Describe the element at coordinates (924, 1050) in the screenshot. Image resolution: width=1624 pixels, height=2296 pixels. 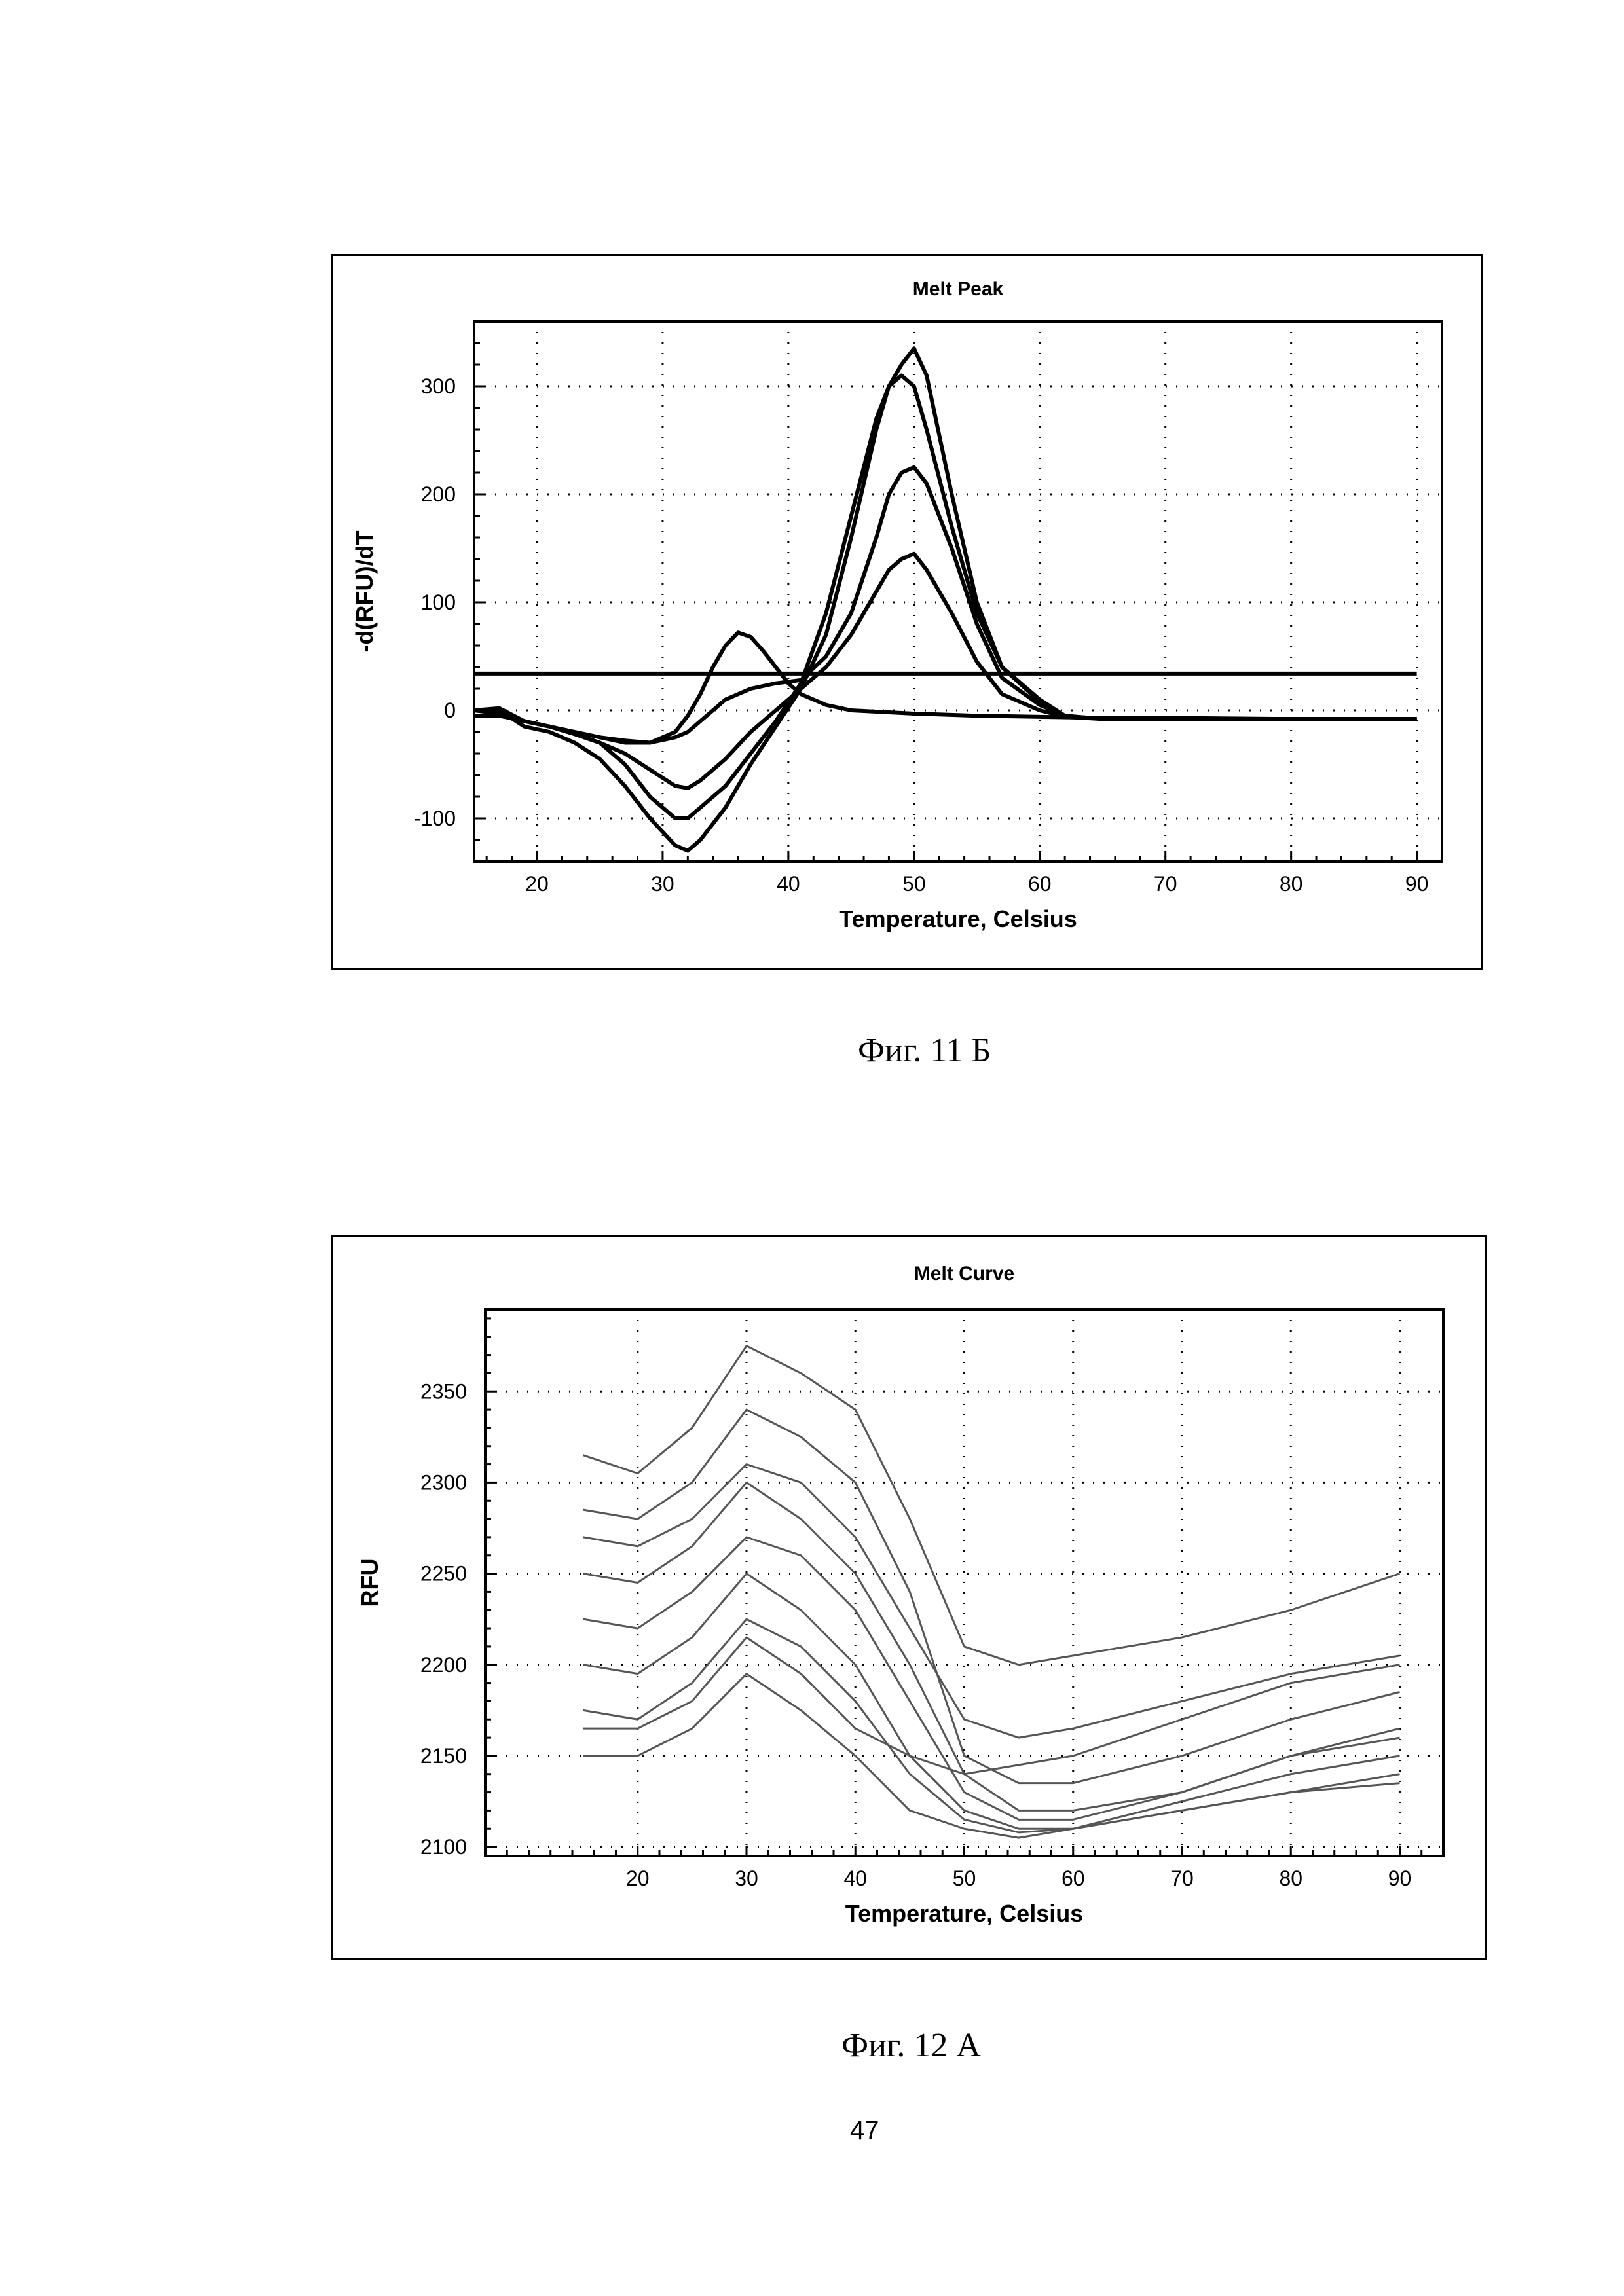
I see `figure-caption: Фиг. 11 Б` at that location.